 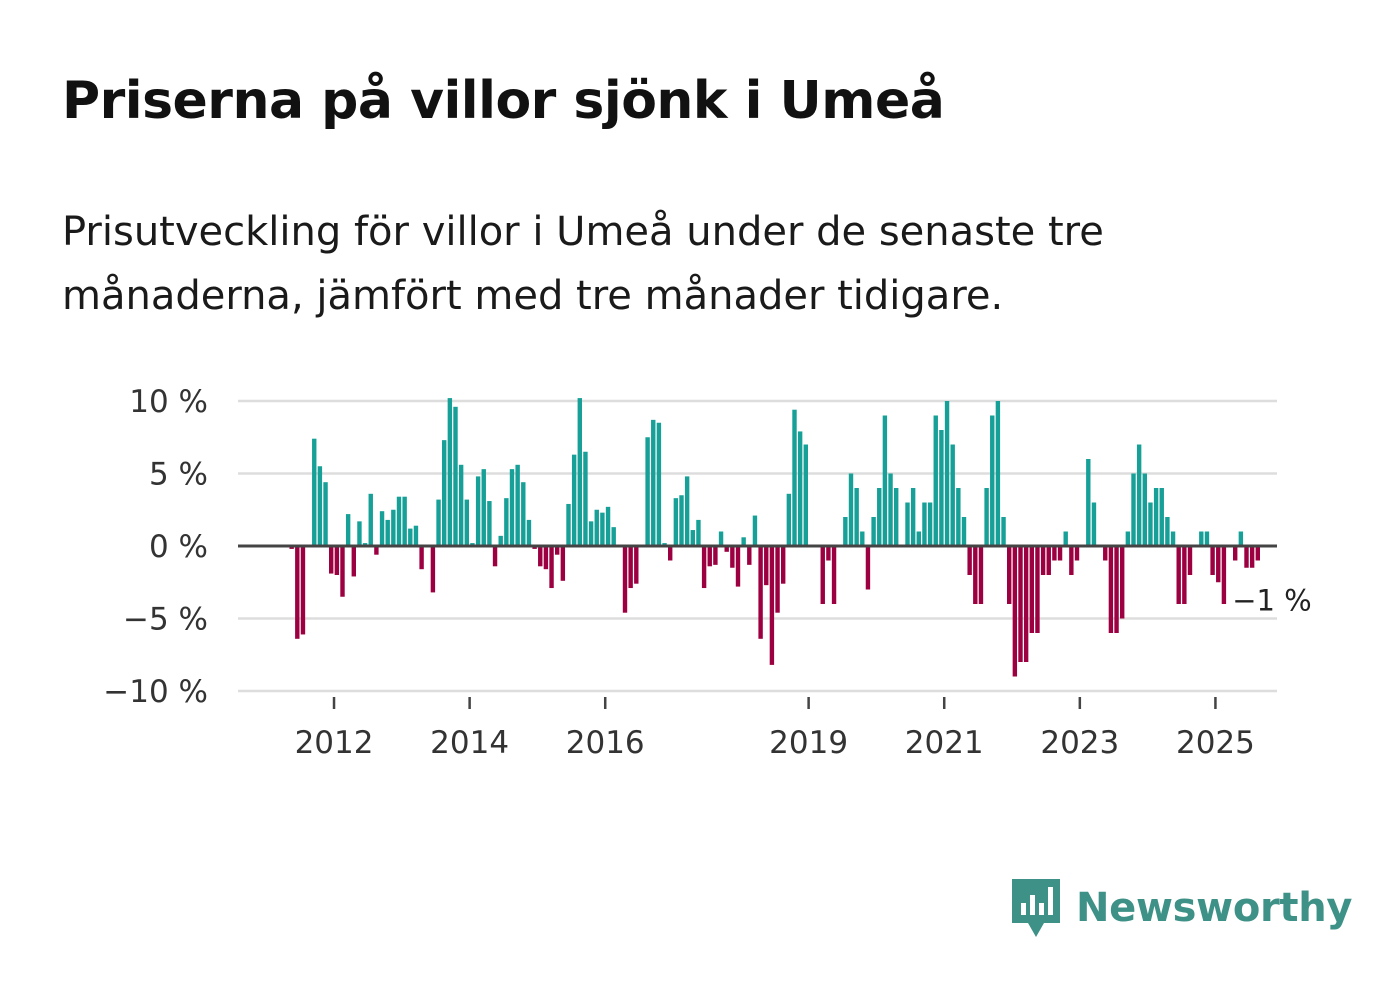 I want to click on x-tick-label: 2012, so click(x=334, y=743).